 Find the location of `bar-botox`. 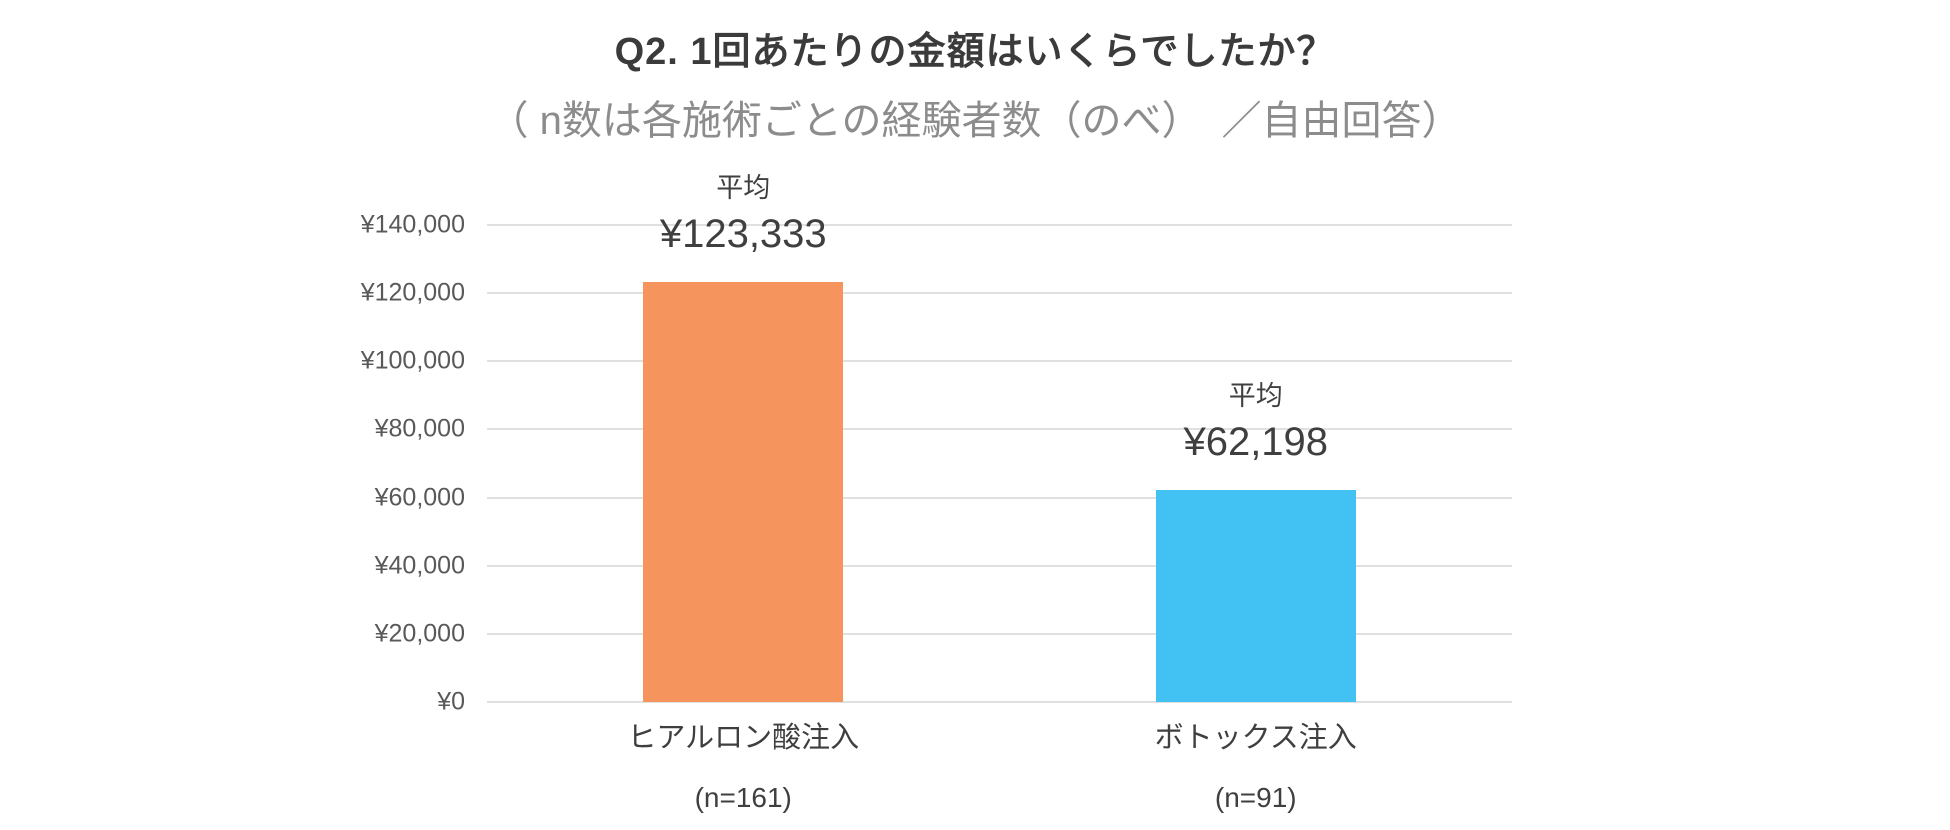

bar-botox is located at coordinates (1255, 596).